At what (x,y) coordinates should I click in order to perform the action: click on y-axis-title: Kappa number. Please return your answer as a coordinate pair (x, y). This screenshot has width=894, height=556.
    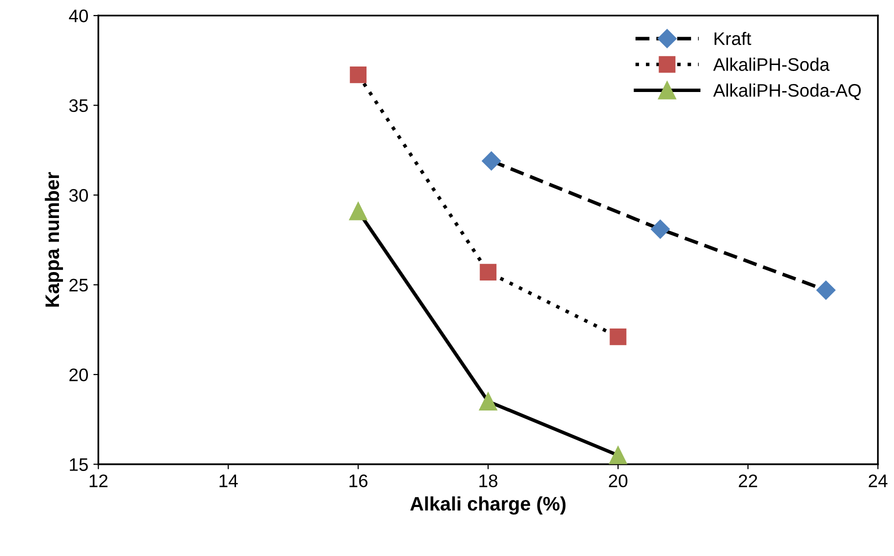
    Looking at the image, I should click on (53, 239).